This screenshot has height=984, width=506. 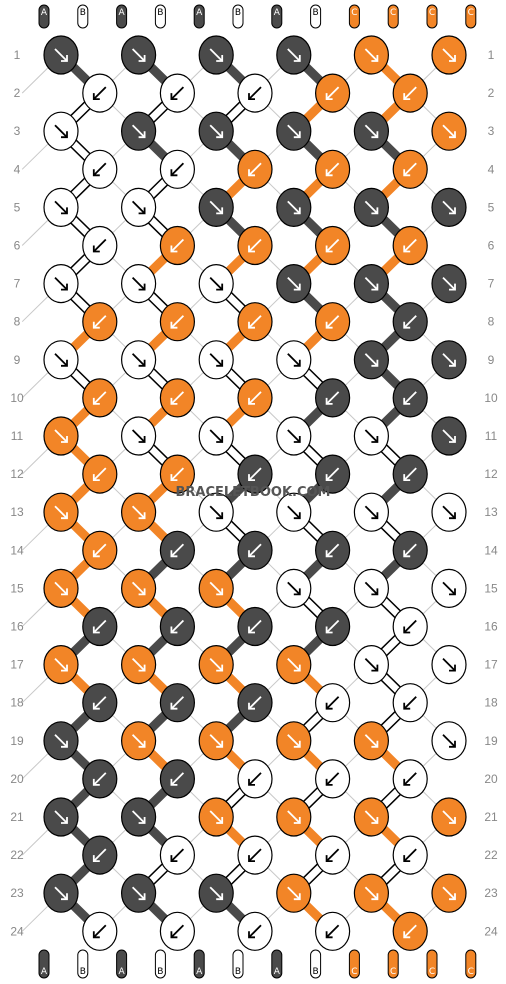 I want to click on row-number-right: 17, so click(x=491, y=665).